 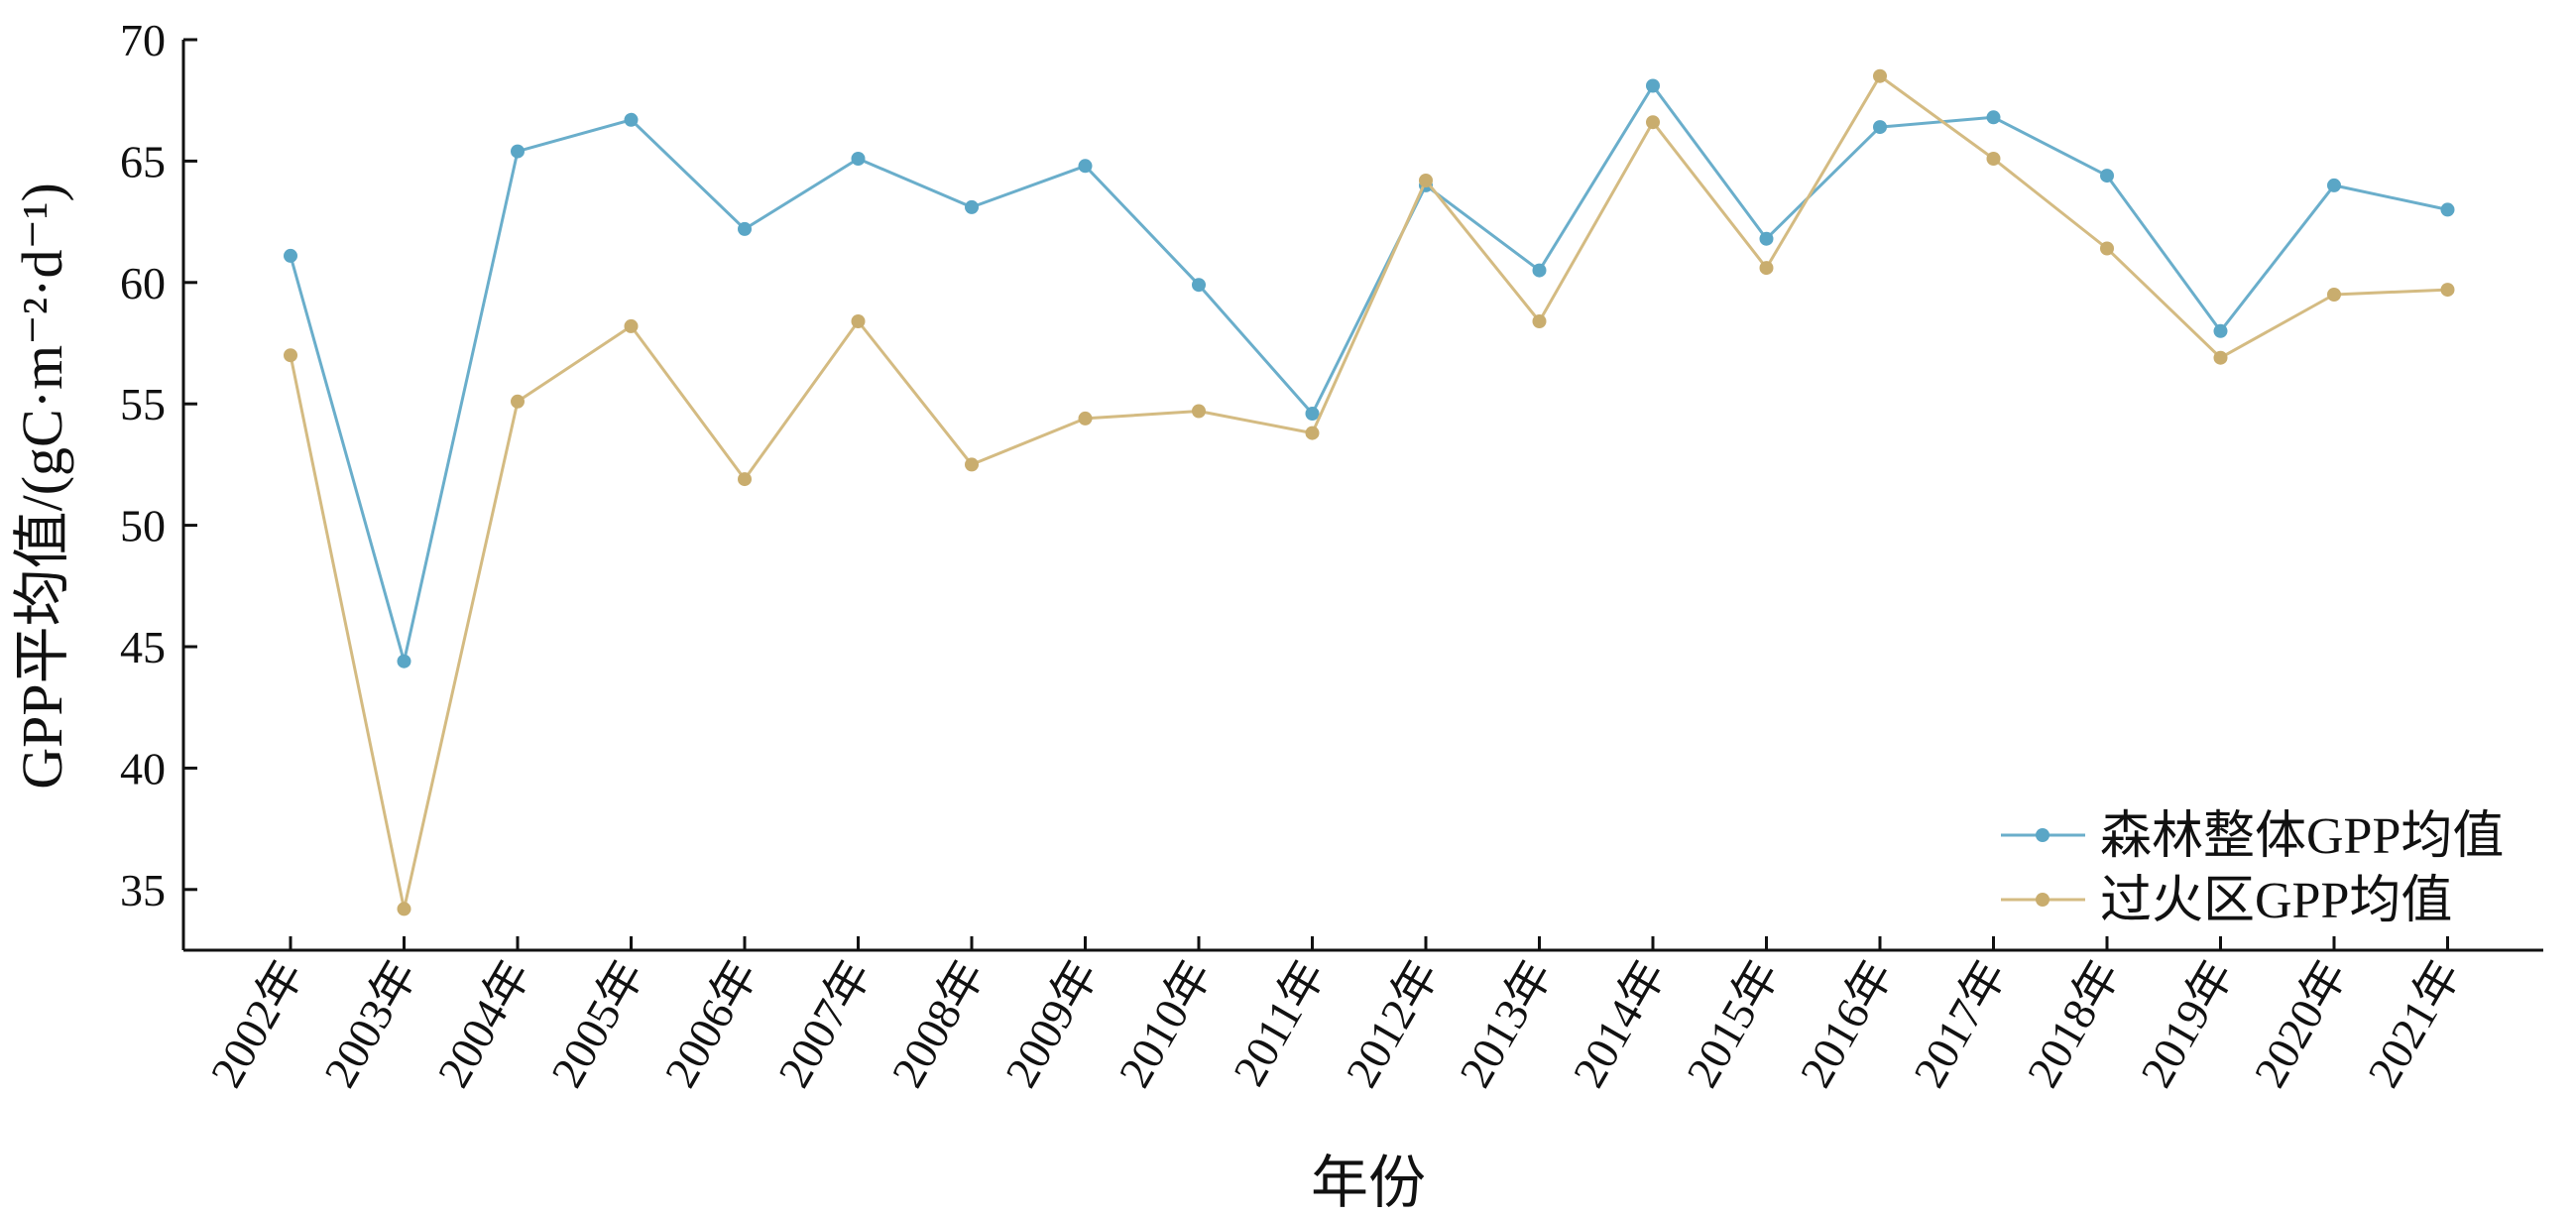 What do you see at coordinates (42, 487) in the screenshot?
I see `y-axis-title: GPP平均值/(gC·m⁻²·d⁻¹)` at bounding box center [42, 487].